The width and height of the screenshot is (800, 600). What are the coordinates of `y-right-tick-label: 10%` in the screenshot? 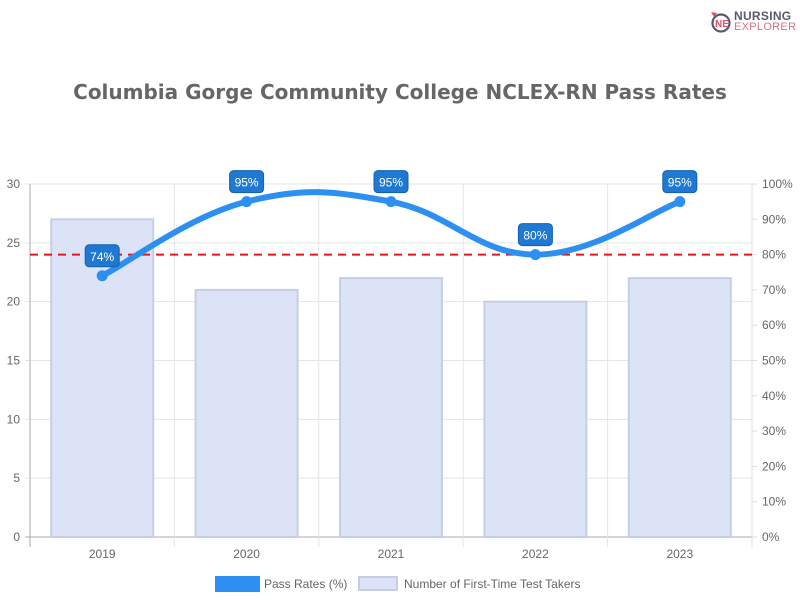 It's located at (774, 502).